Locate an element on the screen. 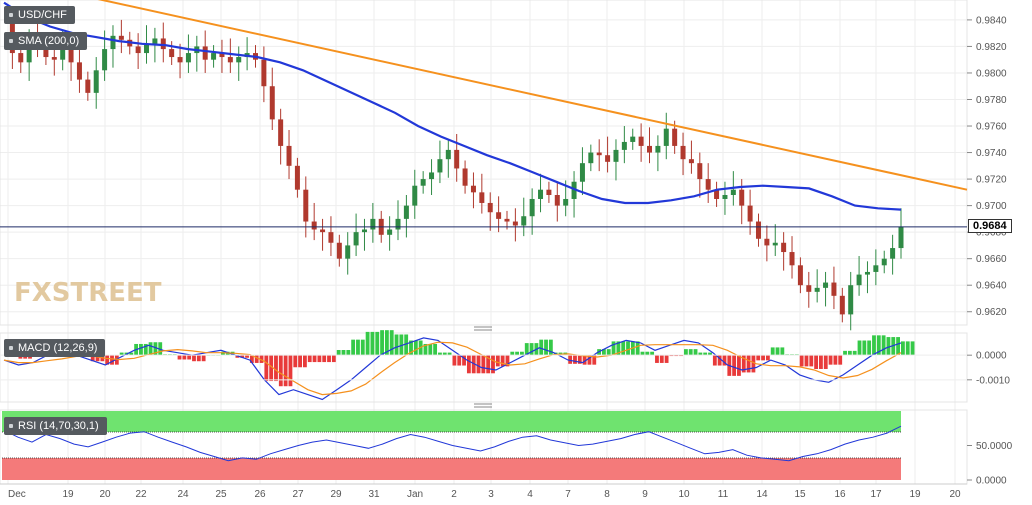  macd-histogram is located at coordinates (459, 358).